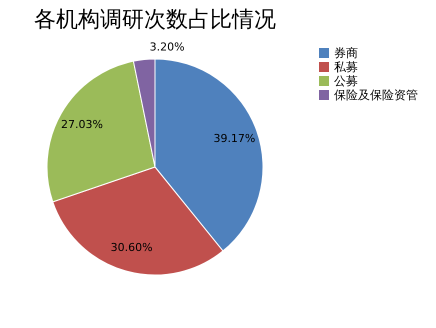 The image size is (436, 328). What do you see at coordinates (346, 81) in the screenshot?
I see `legend-label: 公募` at bounding box center [346, 81].